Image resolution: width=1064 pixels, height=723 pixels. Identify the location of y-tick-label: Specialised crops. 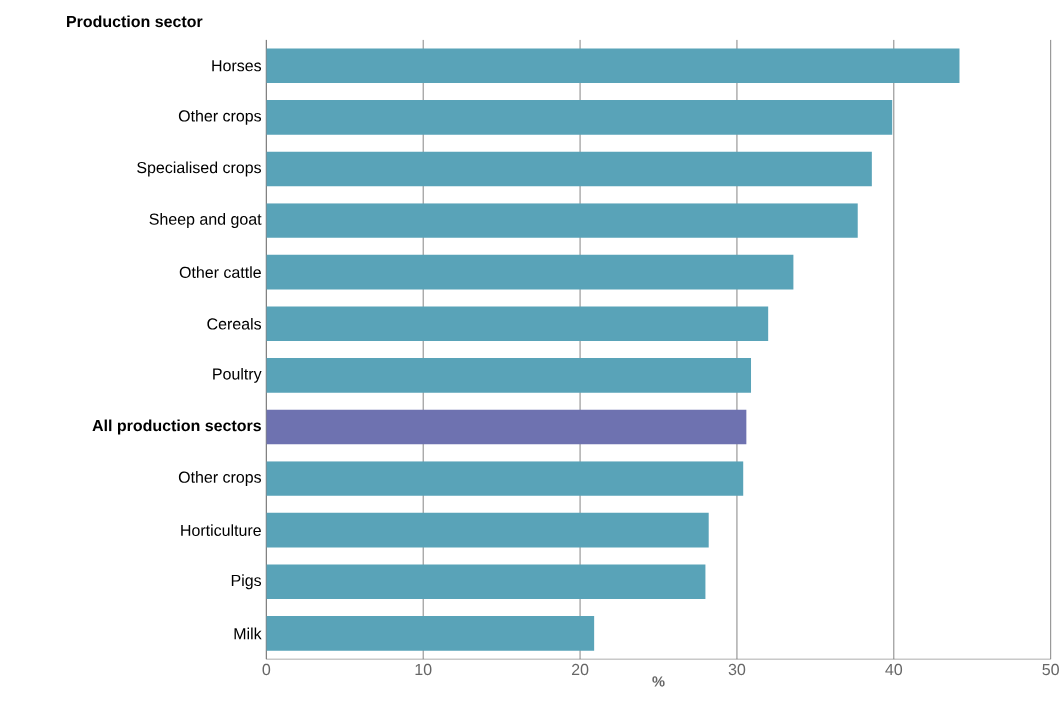
(199, 169).